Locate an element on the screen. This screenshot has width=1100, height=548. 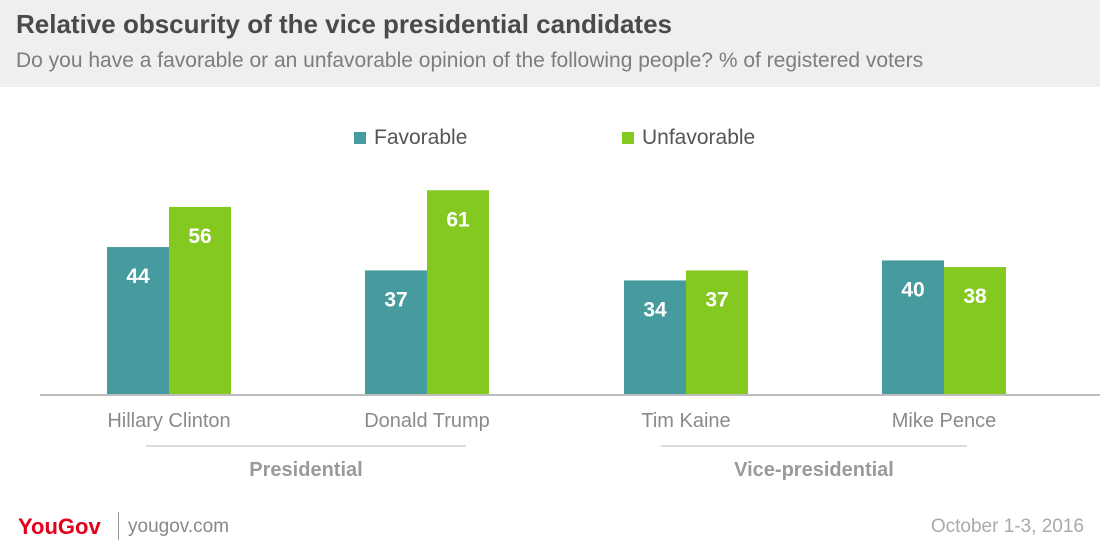
bar-hillary-clinton-unfavorable is located at coordinates (200, 300).